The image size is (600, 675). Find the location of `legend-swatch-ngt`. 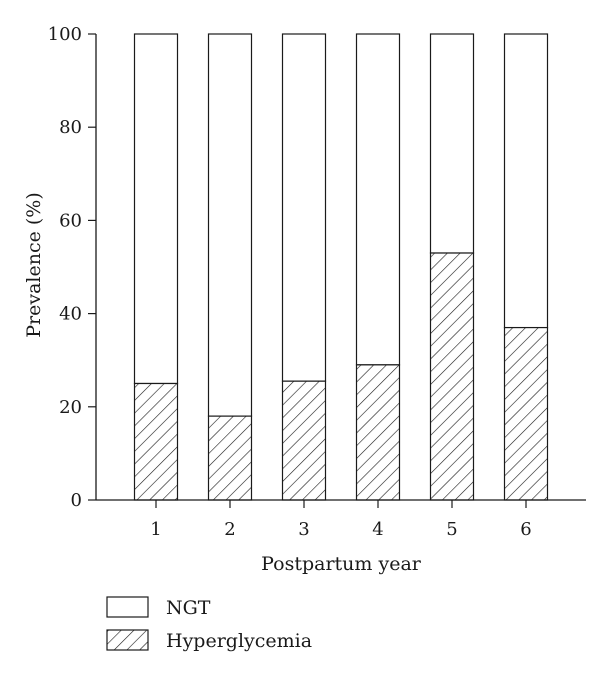

legend-swatch-ngt is located at coordinates (127, 607).